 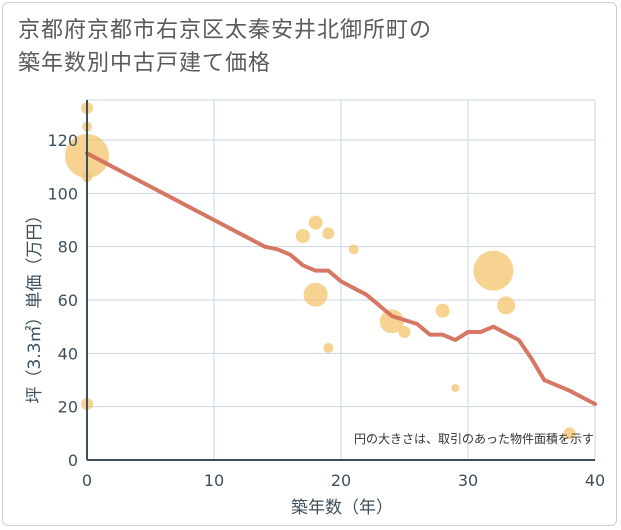 What do you see at coordinates (68, 353) in the screenshot?
I see `y-tick-label: 40` at bounding box center [68, 353].